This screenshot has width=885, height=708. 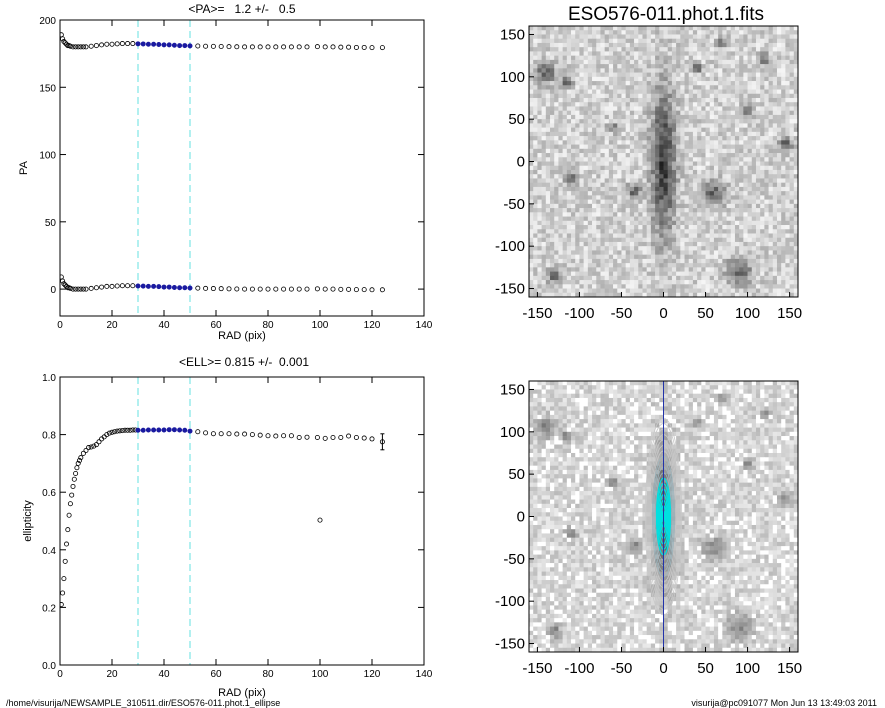 I want to click on contour-image, so click(x=663, y=516).